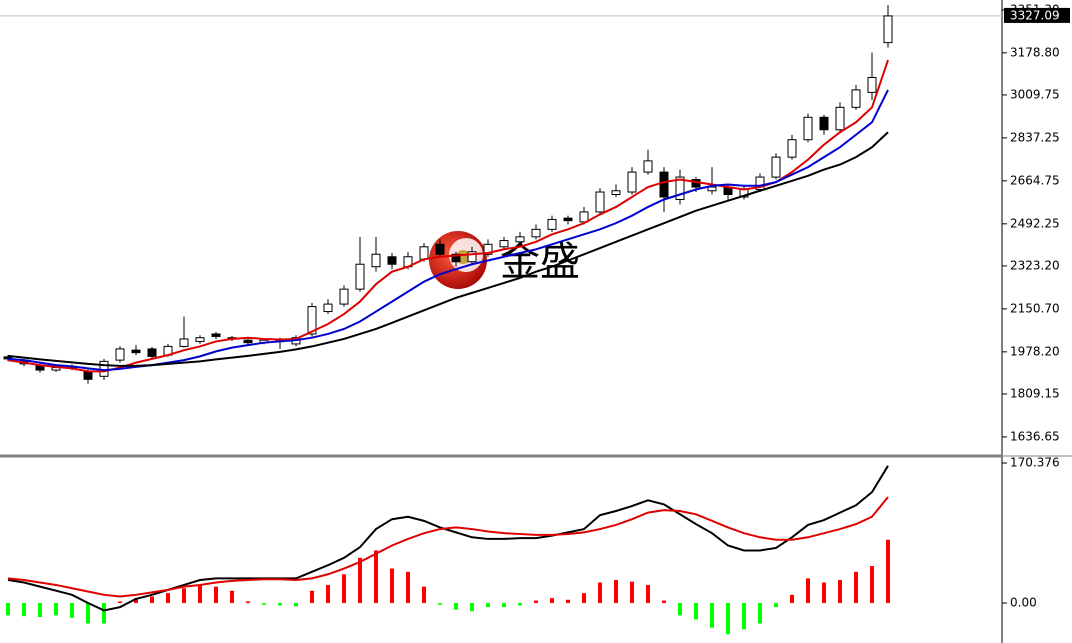 The image size is (1072, 643). Describe the element at coordinates (1035, 463) in the screenshot. I see `y-tick-label: 170.376` at that location.